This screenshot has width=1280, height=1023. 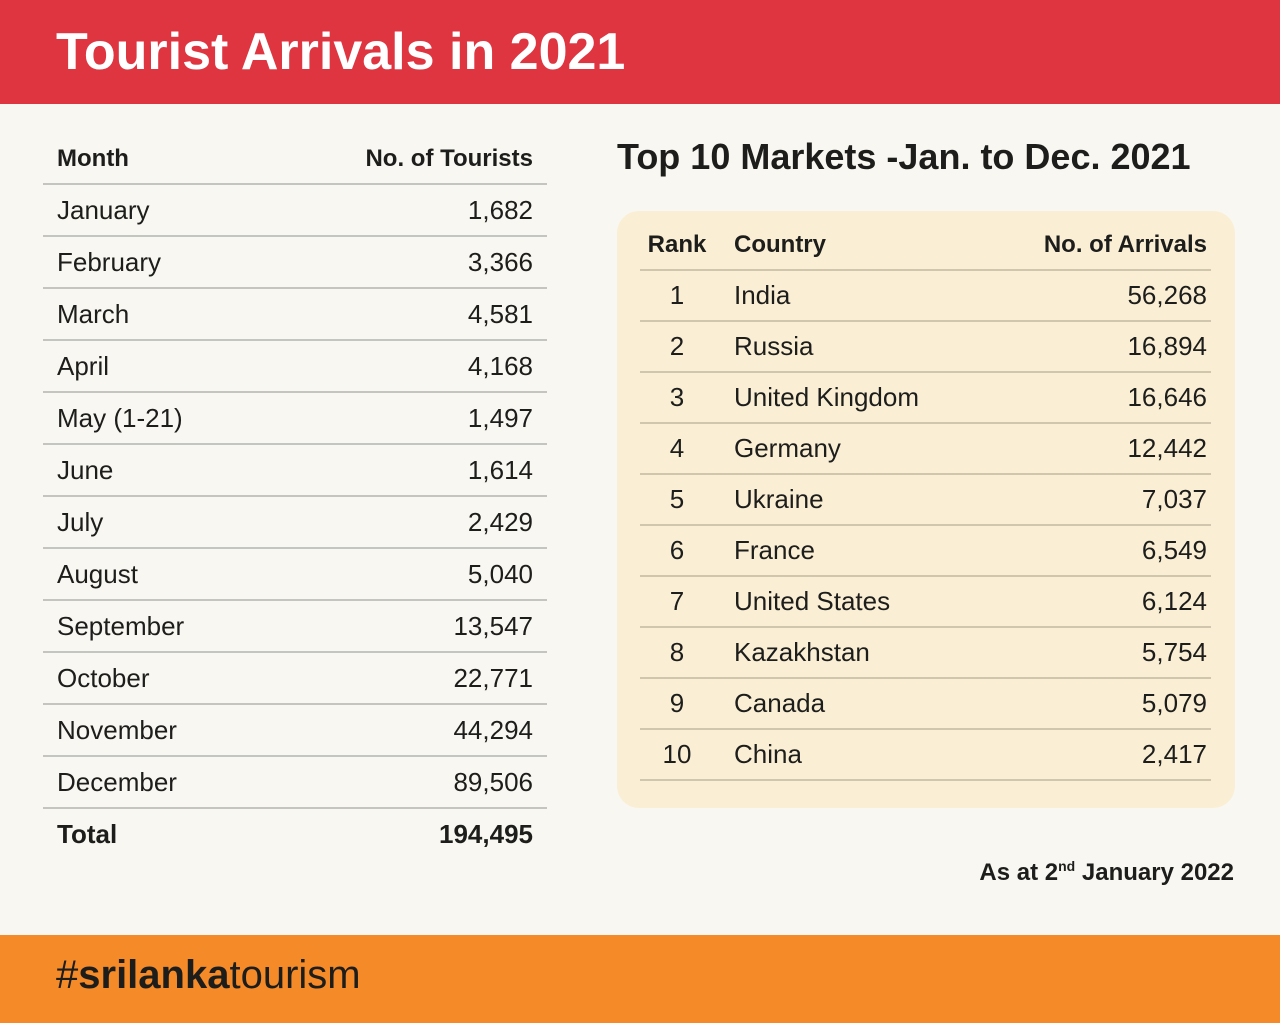 What do you see at coordinates (774, 550) in the screenshot?
I see `market-country: France` at bounding box center [774, 550].